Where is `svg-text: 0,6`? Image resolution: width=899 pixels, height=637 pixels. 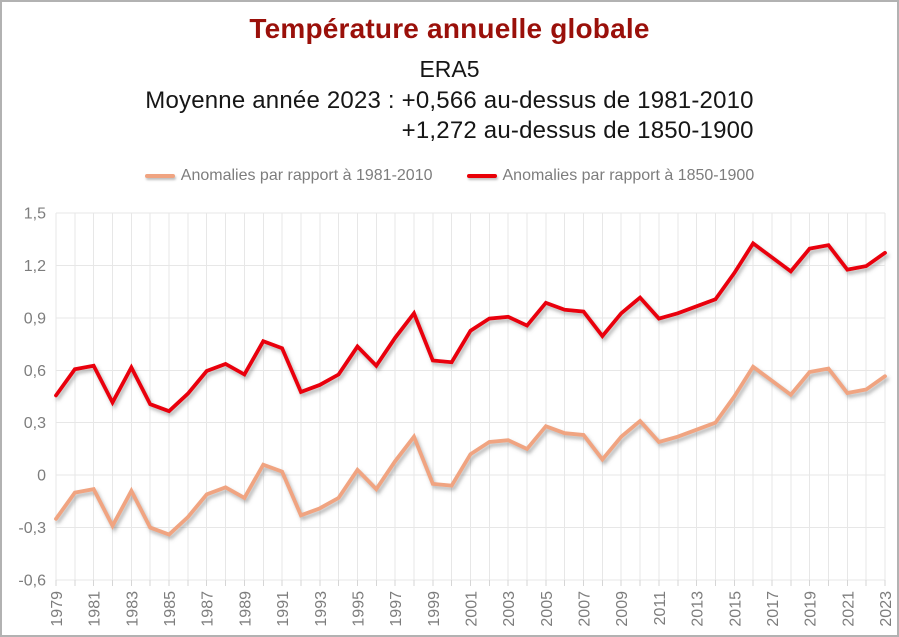 svg-text: 0,6 is located at coordinates (35, 371).